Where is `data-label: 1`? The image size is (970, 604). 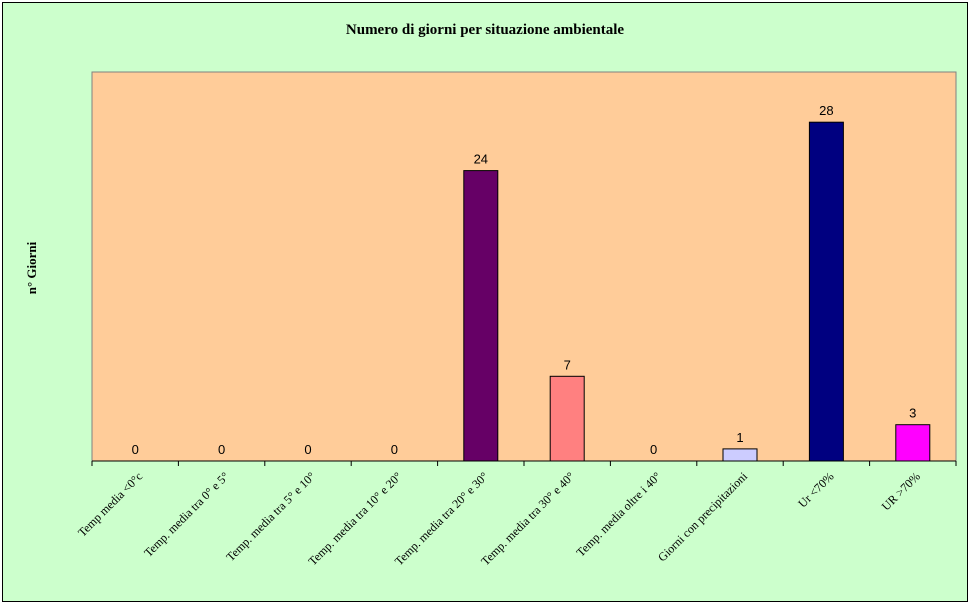 data-label: 1 is located at coordinates (739, 437).